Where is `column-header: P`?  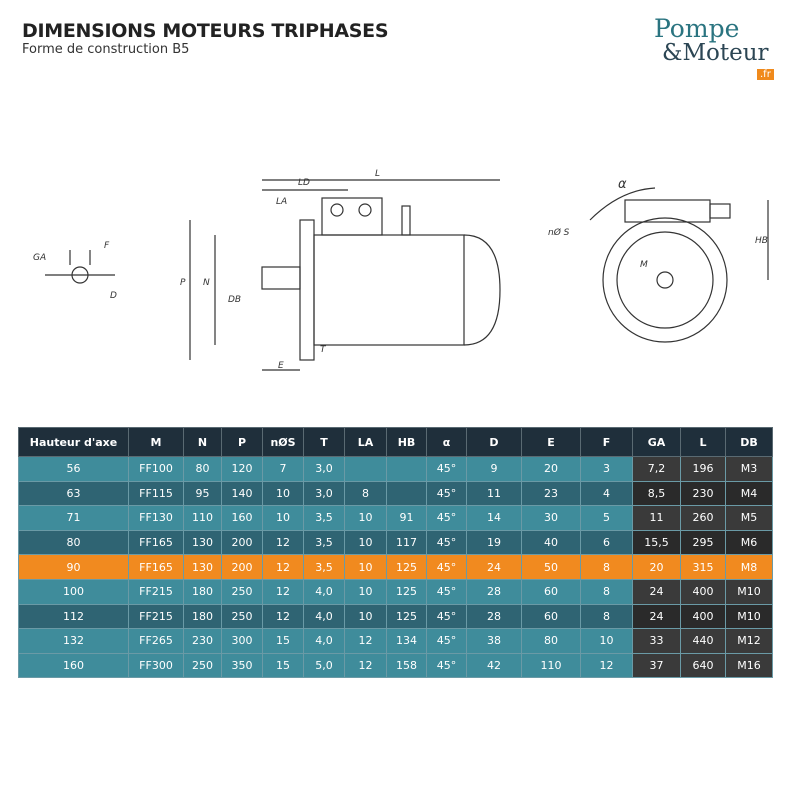
column-header: P is located at coordinates (242, 442).